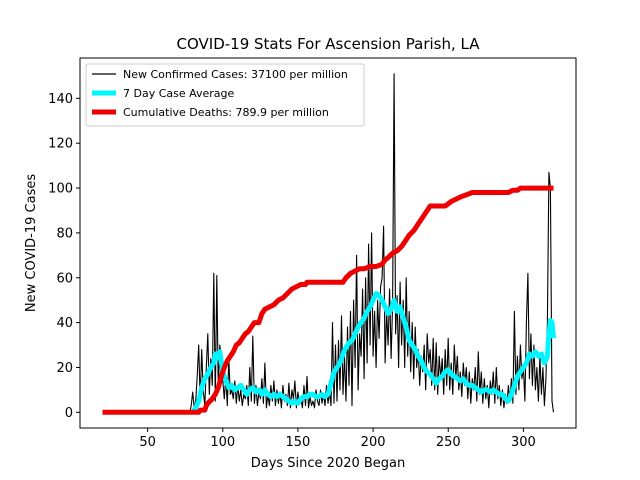 This screenshot has height=480, width=640. What do you see at coordinates (179, 93) in the screenshot?
I see `legend-label-7day-average: 7 Day Case Average` at bounding box center [179, 93].